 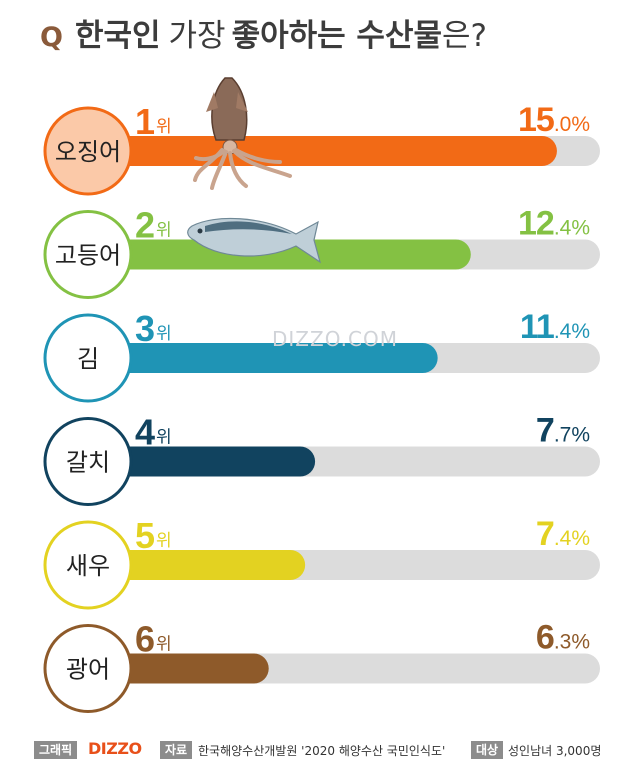 I want to click on value-integer: 15, so click(x=536, y=120).